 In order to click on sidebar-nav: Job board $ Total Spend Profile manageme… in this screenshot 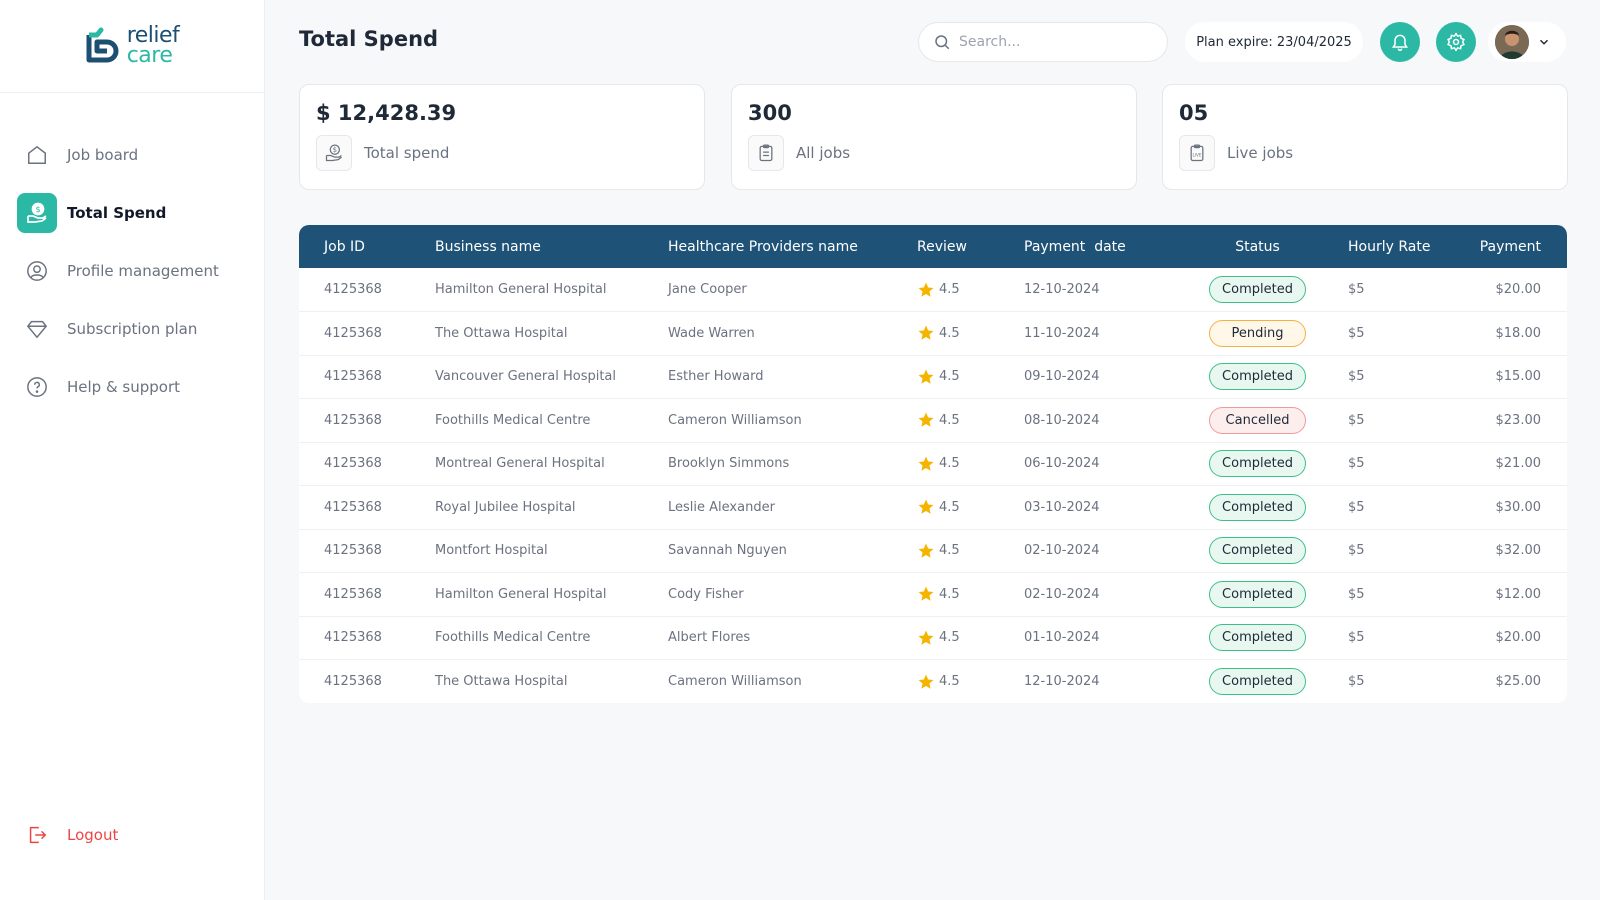, I will do `click(132, 280)`.